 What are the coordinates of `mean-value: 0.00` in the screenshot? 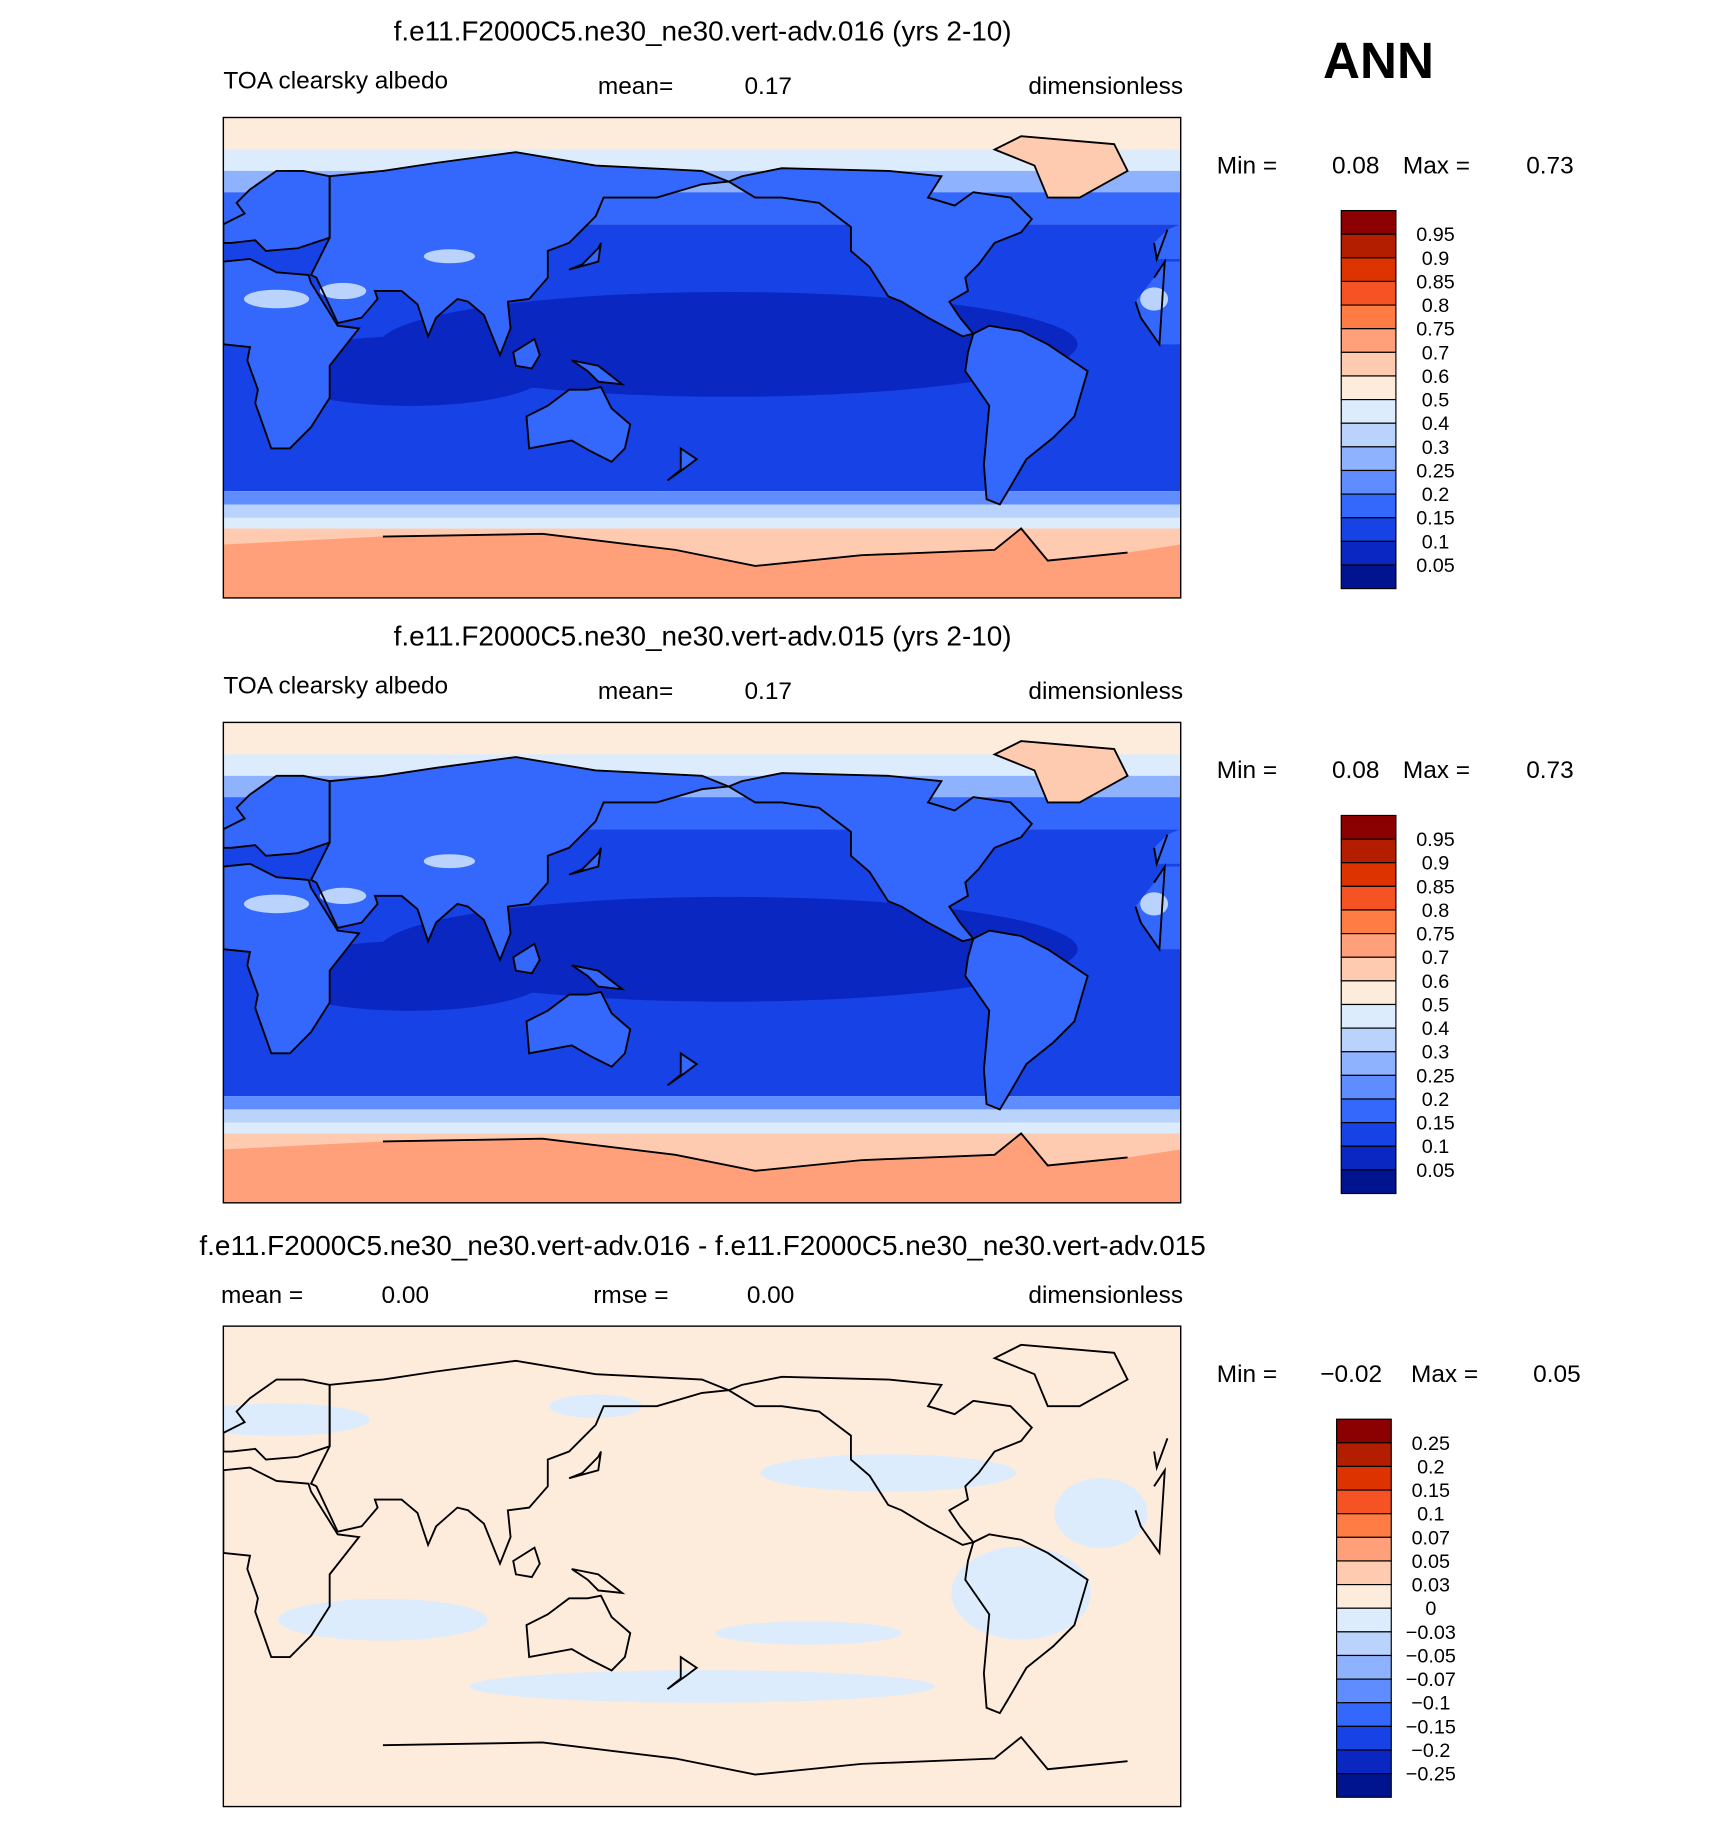 It's located at (406, 1295).